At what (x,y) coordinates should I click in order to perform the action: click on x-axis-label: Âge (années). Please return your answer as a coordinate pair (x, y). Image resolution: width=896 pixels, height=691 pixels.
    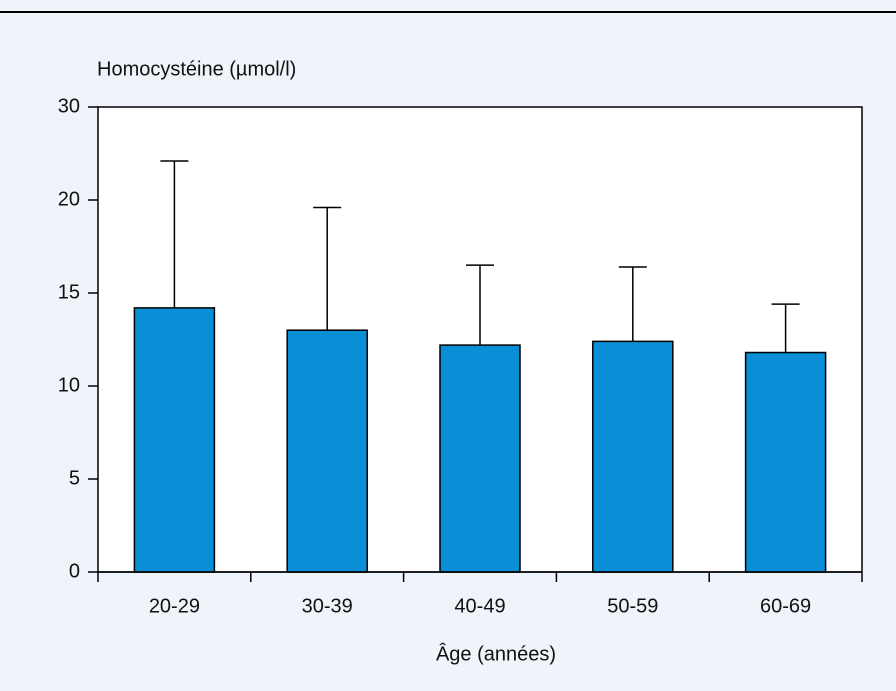
    Looking at the image, I should click on (496, 653).